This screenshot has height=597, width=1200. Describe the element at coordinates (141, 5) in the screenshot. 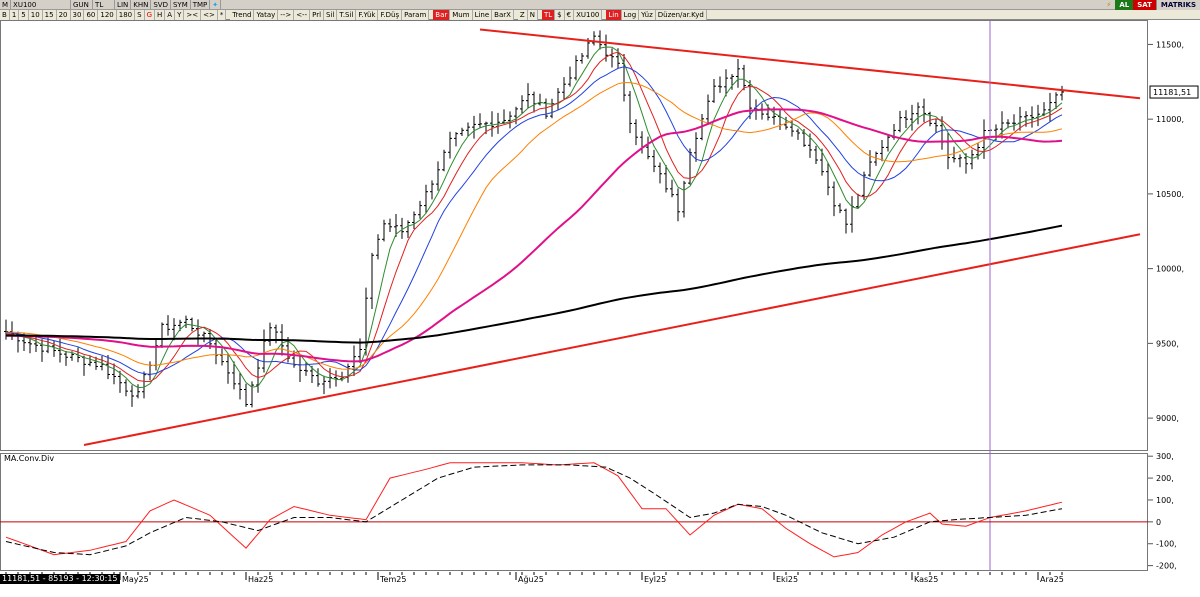

I see `period-tab-khn: KHN` at that location.